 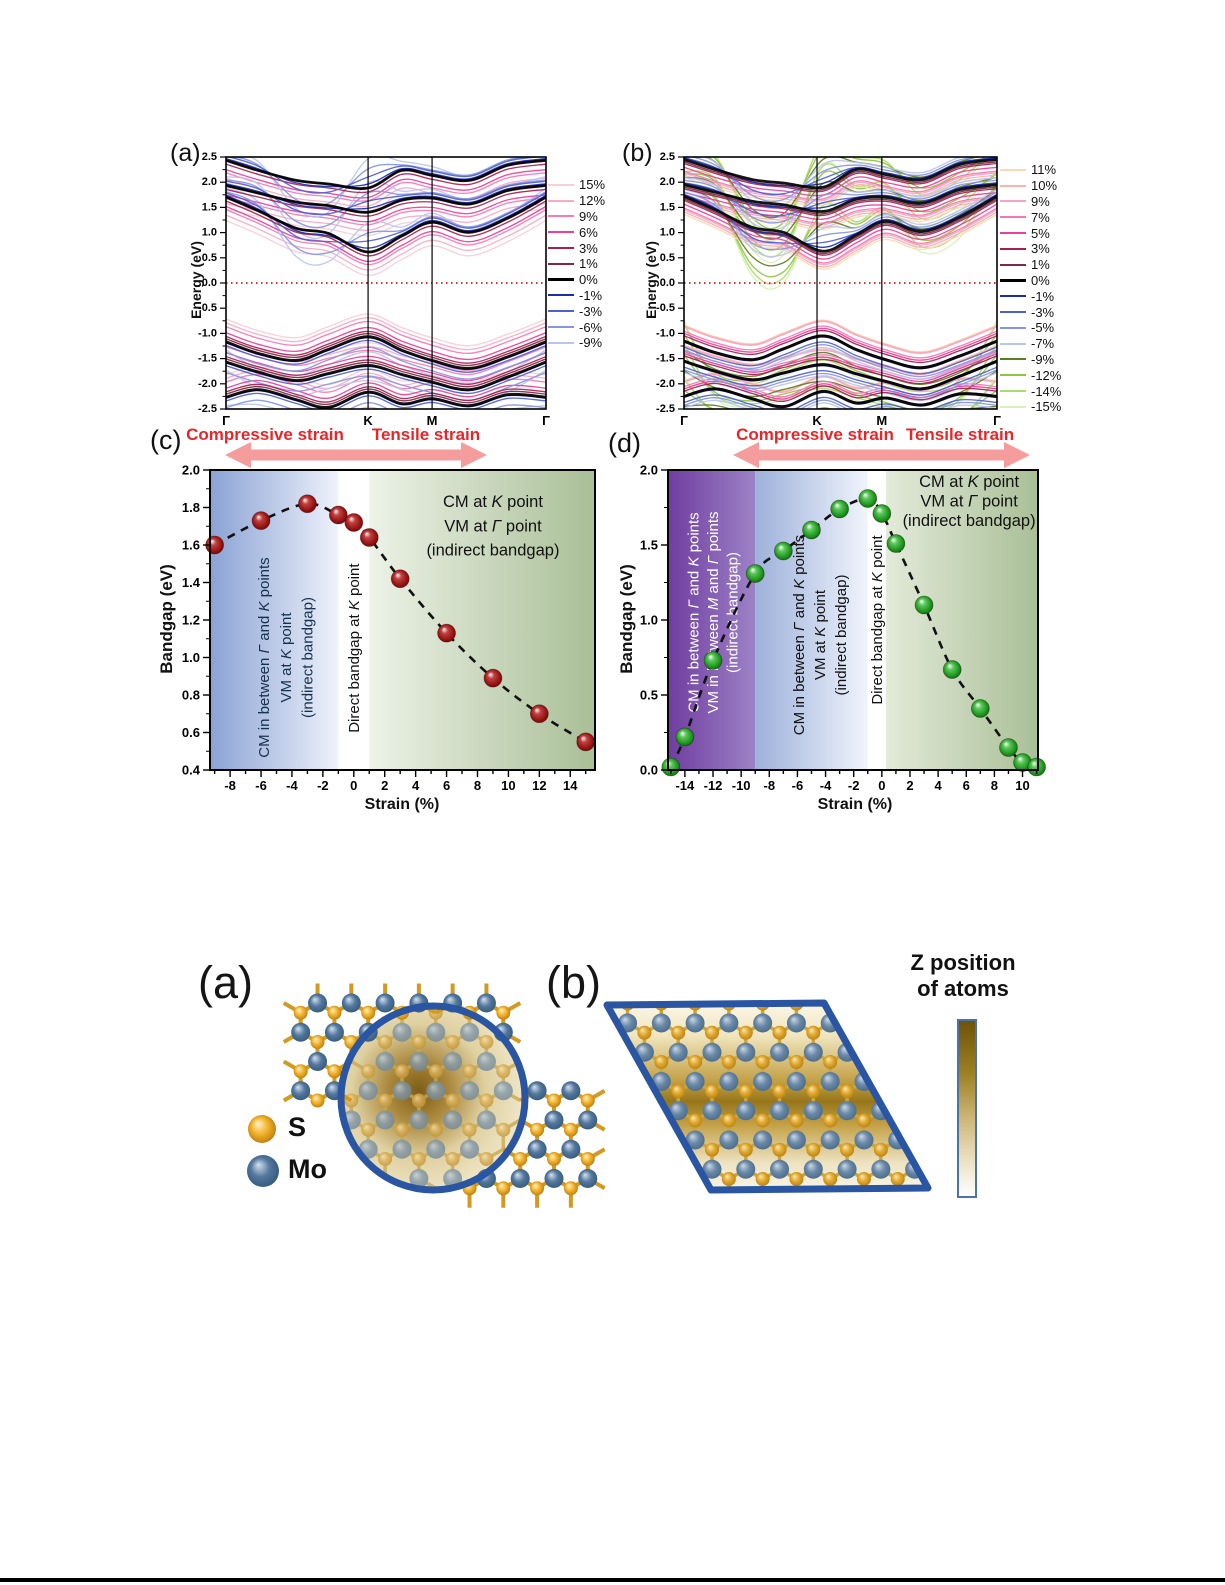 What do you see at coordinates (356, 455) in the screenshot?
I see `strain-direction-arrow` at bounding box center [356, 455].